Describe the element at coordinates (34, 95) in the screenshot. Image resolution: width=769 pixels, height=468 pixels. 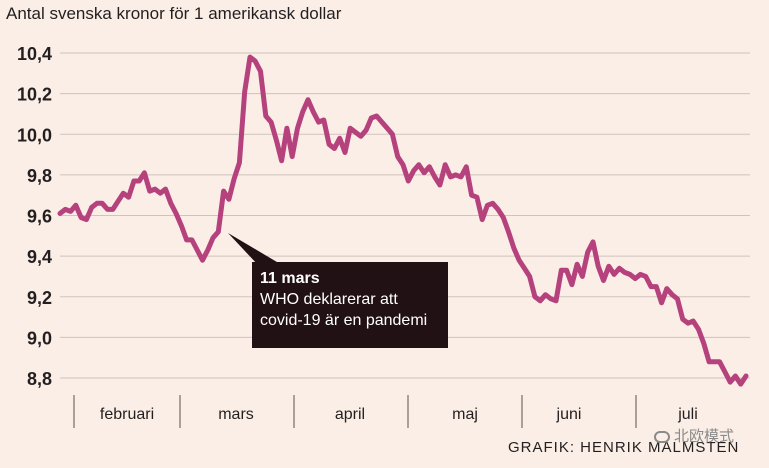
I see `y-tick-label: 10,2` at that location.